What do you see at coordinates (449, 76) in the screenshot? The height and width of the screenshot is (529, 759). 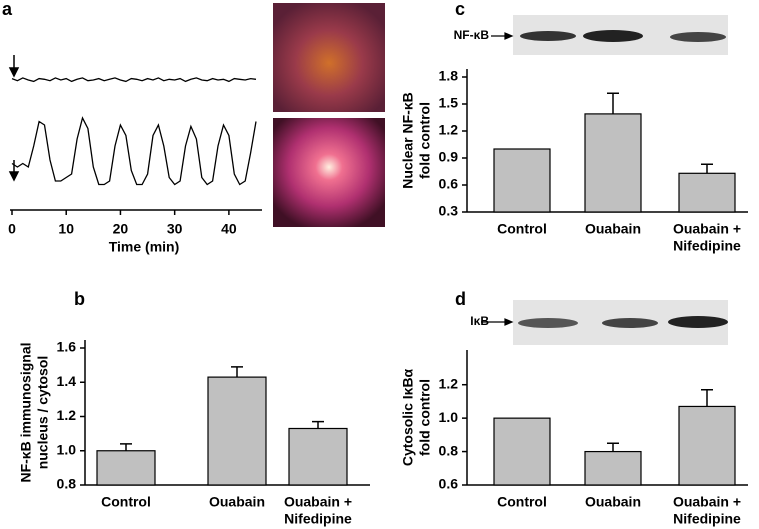 I see `y-tick-label: 1.8` at bounding box center [449, 76].